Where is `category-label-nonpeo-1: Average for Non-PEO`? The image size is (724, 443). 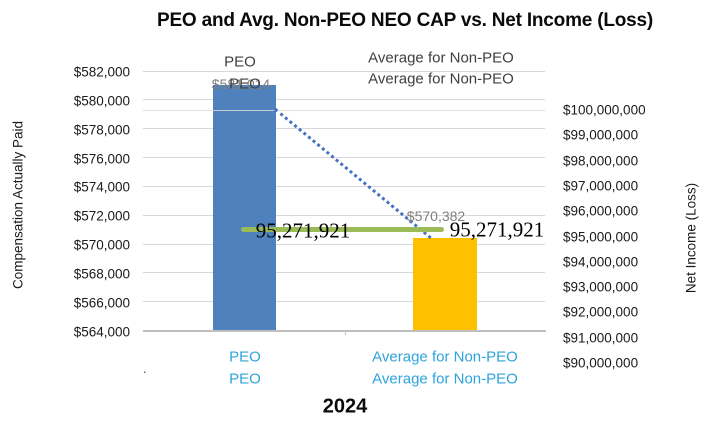
category-label-nonpeo-1: Average for Non-PEO is located at coordinates (445, 357).